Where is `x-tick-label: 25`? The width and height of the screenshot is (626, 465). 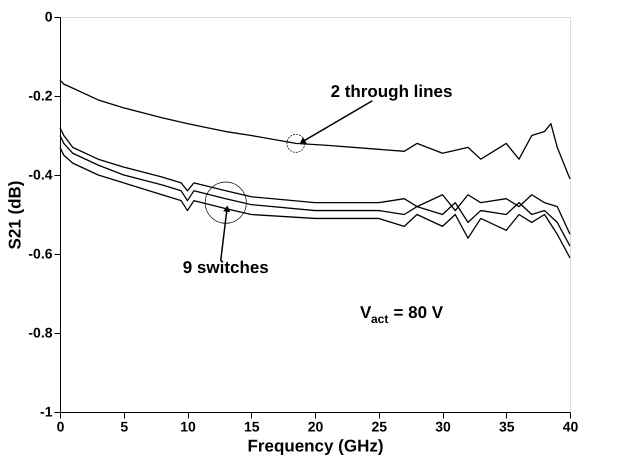 x-tick-label: 25 is located at coordinates (379, 426).